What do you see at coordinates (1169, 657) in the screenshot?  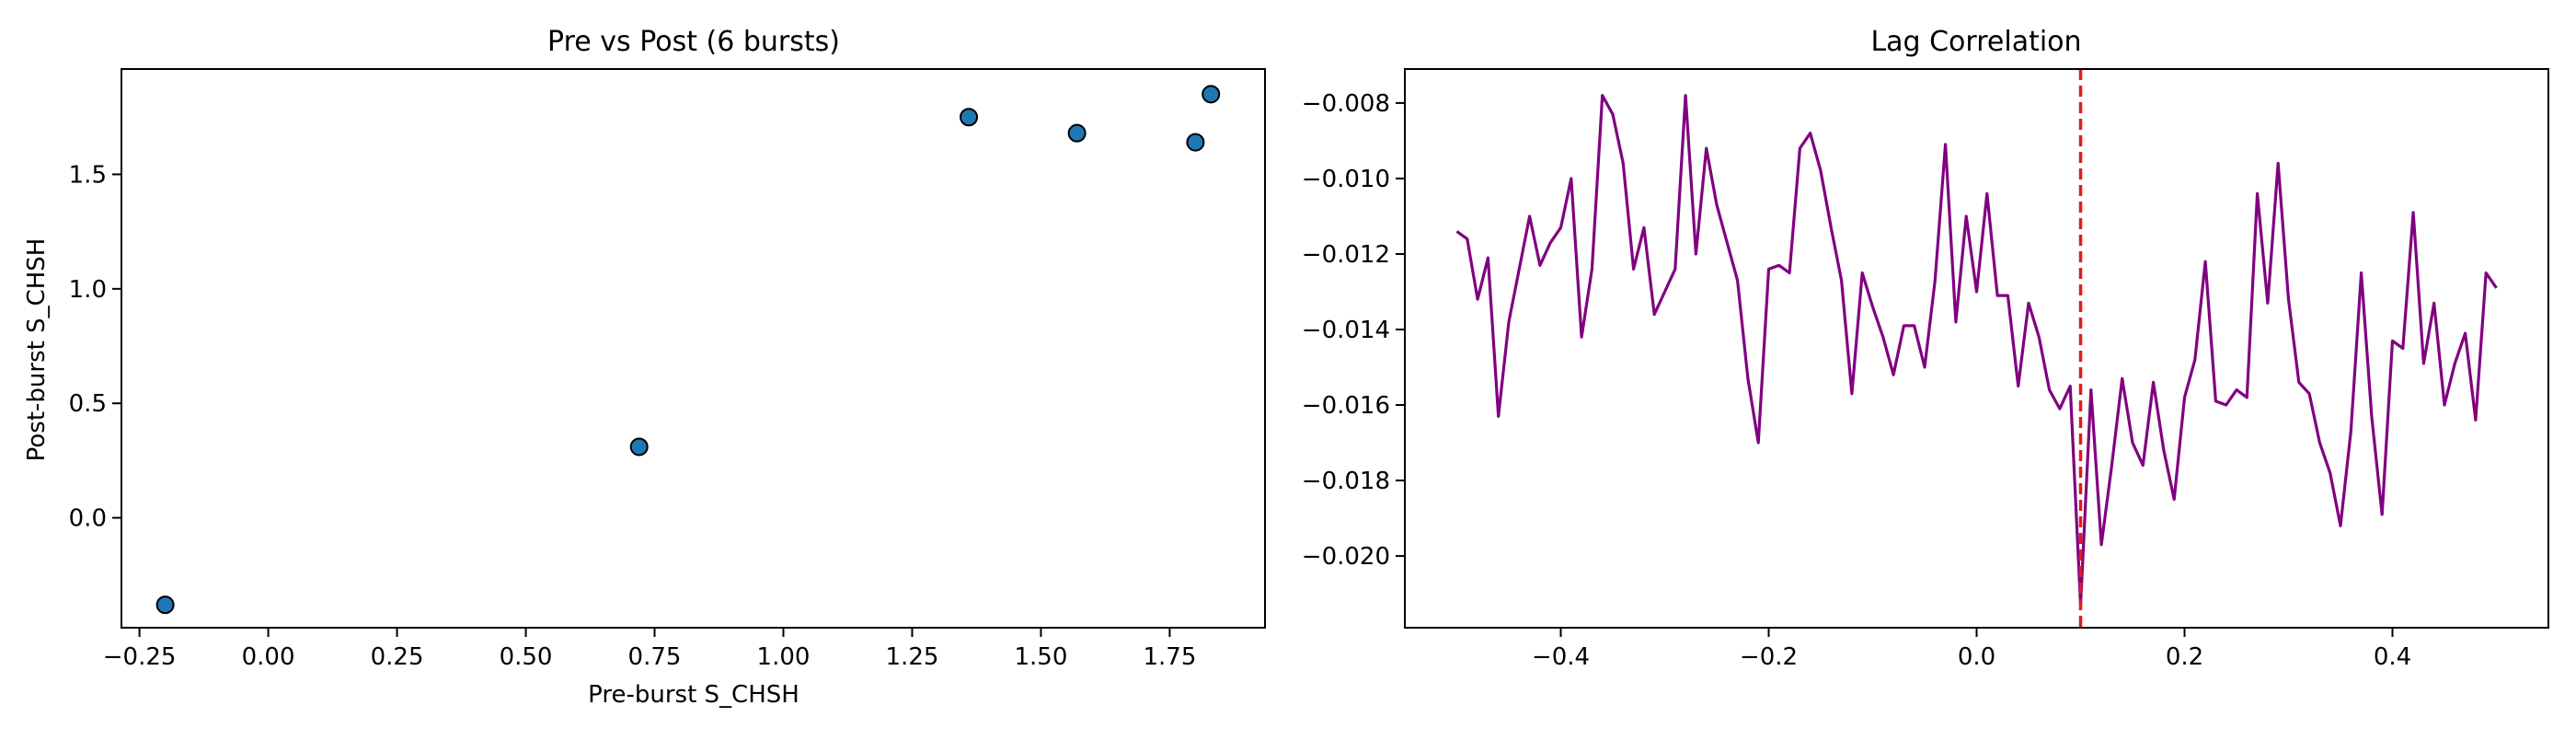 I see `scatter-x-tick-label: 1.75` at bounding box center [1169, 657].